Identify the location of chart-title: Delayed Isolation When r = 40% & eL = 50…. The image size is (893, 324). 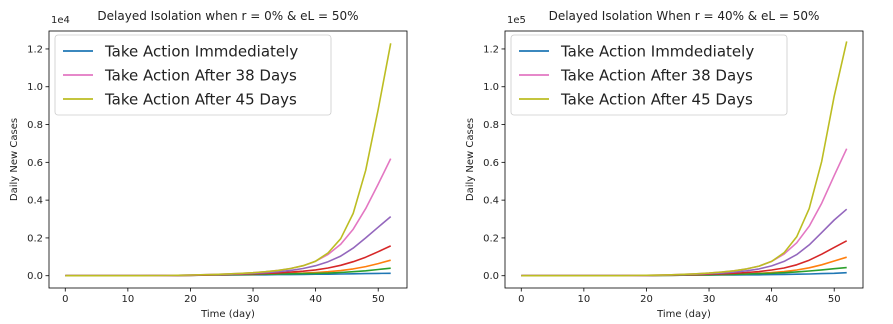
(684, 16).